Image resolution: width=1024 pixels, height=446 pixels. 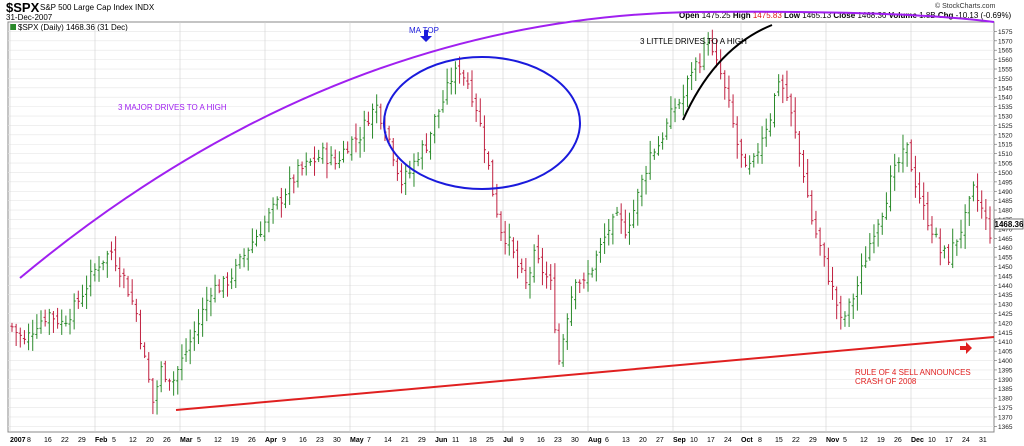 What do you see at coordinates (1005, 98) in the screenshot?
I see `y-tick-label: 1540` at bounding box center [1005, 98].